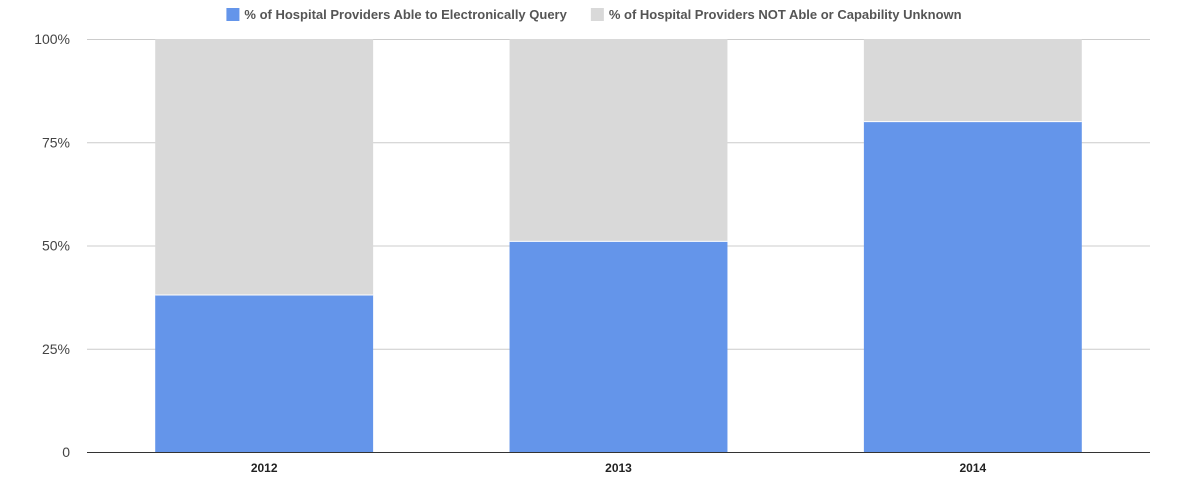  I want to click on x-tick-label: 2014, so click(972, 468).